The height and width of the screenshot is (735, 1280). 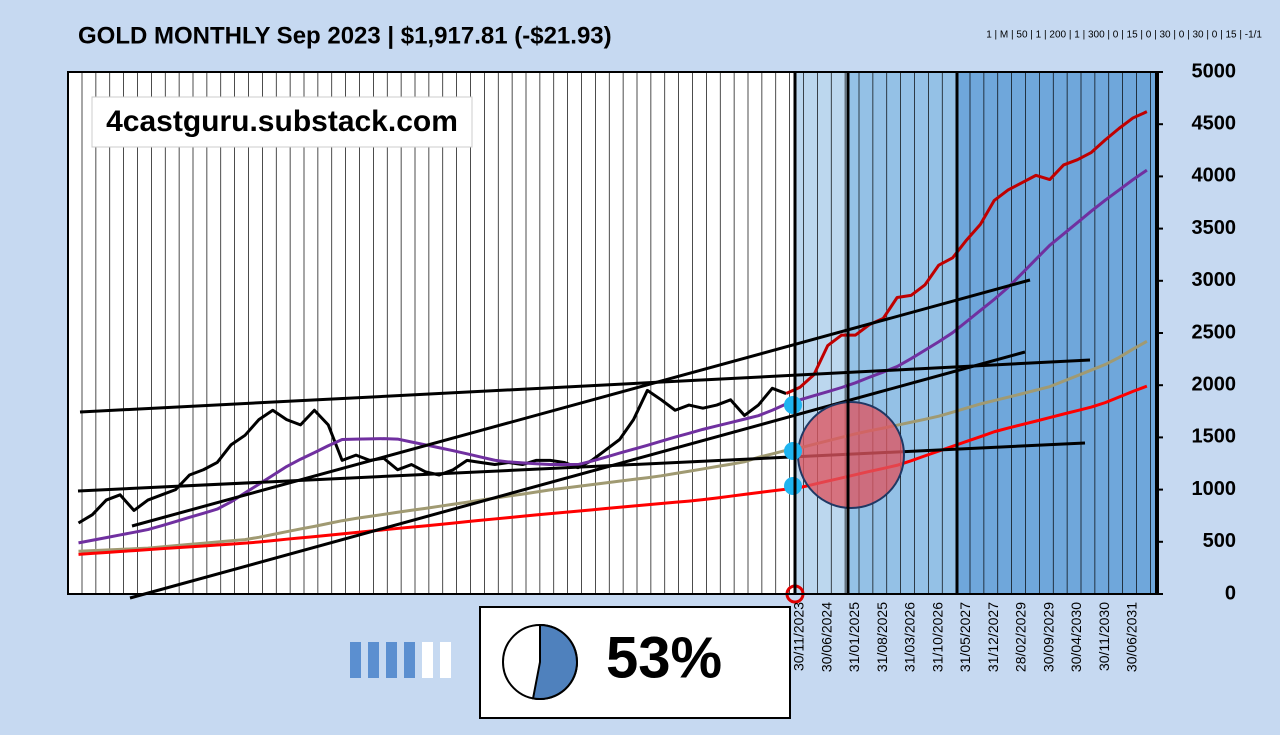 What do you see at coordinates (1214, 332) in the screenshot?
I see `y-tick-label: 2500` at bounding box center [1214, 332].